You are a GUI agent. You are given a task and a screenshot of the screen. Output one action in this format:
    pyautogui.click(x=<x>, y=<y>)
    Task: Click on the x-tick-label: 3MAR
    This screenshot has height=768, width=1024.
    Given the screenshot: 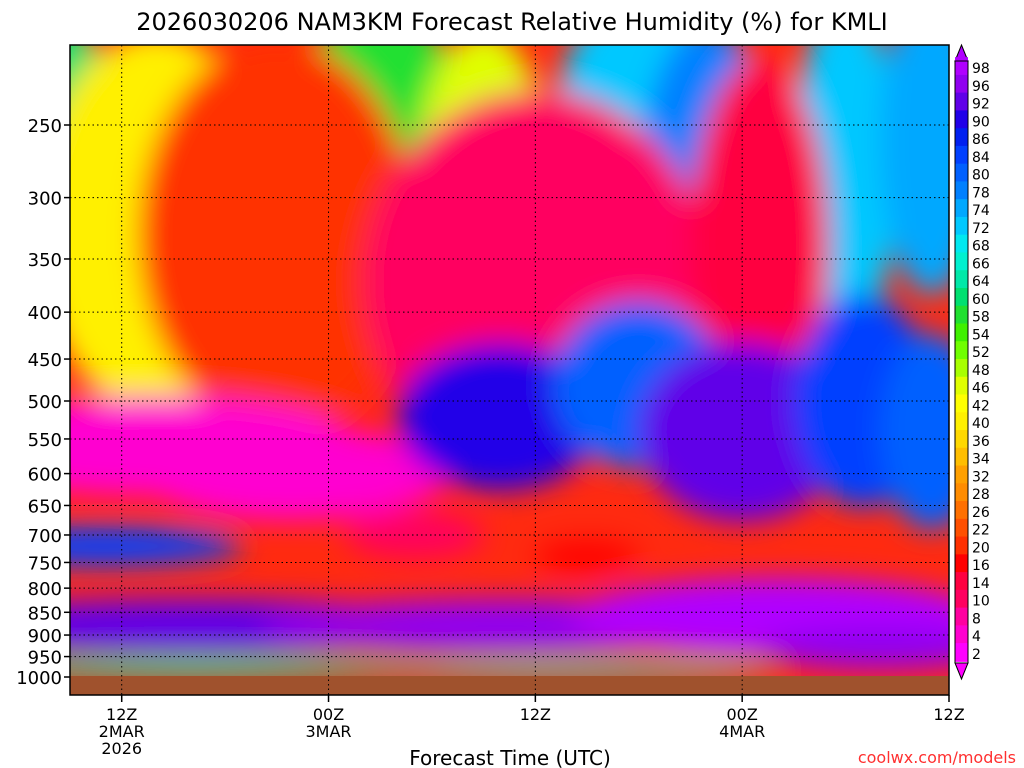 What is the action you would take?
    pyautogui.click(x=329, y=731)
    